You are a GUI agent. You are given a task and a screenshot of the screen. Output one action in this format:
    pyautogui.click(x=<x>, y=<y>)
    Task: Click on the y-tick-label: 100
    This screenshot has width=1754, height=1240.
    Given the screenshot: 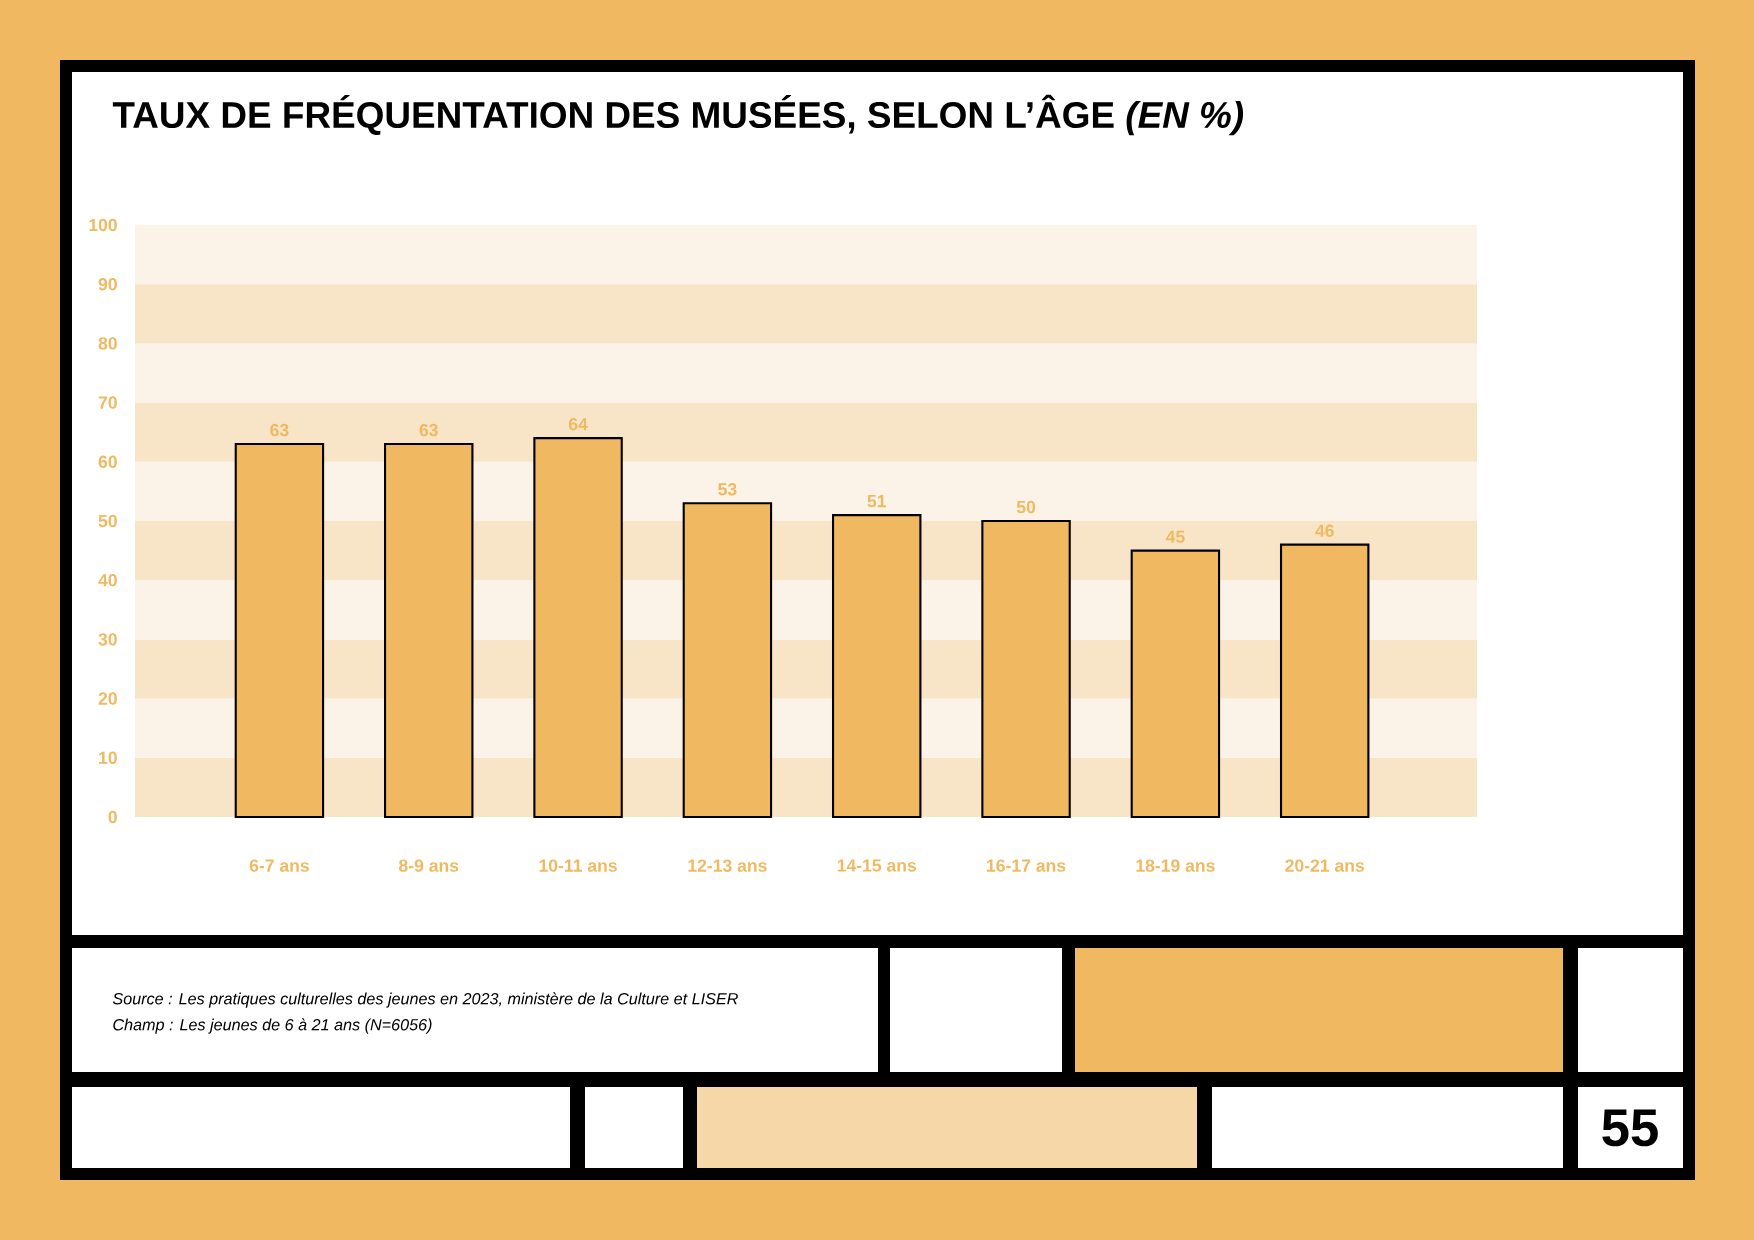 What is the action you would take?
    pyautogui.click(x=103, y=225)
    